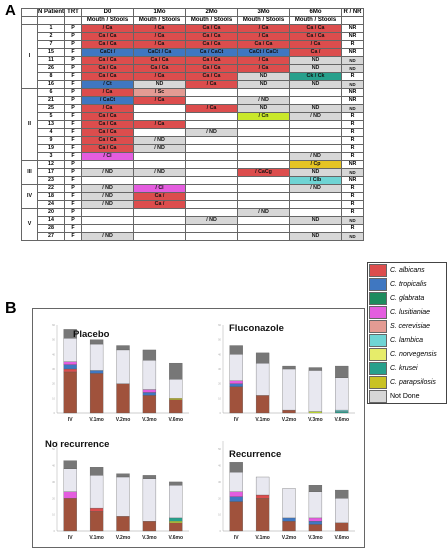 This screenshot has width=447, height=552. I want to click on result-cell: / Cp, so click(316, 164).